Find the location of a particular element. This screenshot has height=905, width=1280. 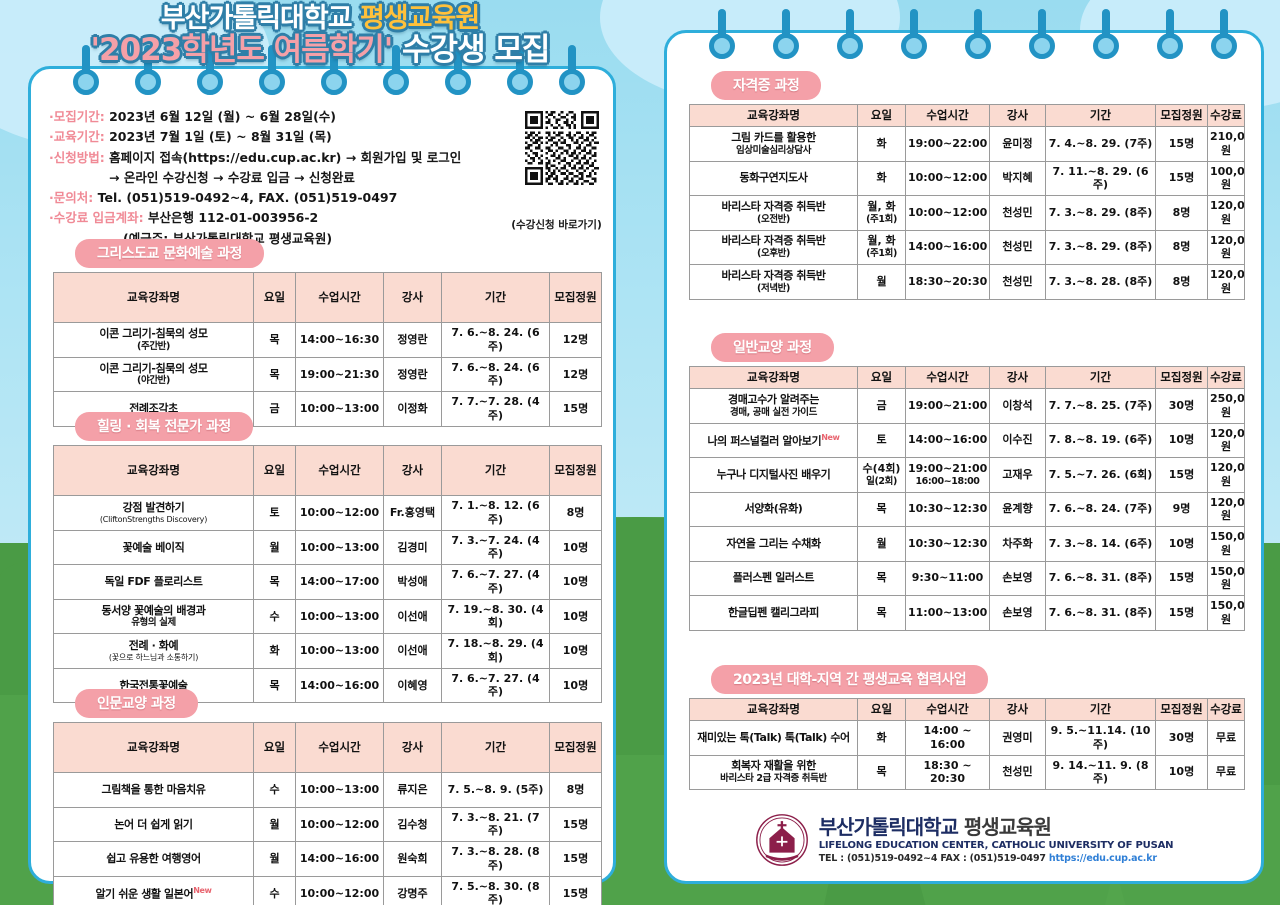

qr-code-block: (수강신청 바로가기) is located at coordinates (560, 171).